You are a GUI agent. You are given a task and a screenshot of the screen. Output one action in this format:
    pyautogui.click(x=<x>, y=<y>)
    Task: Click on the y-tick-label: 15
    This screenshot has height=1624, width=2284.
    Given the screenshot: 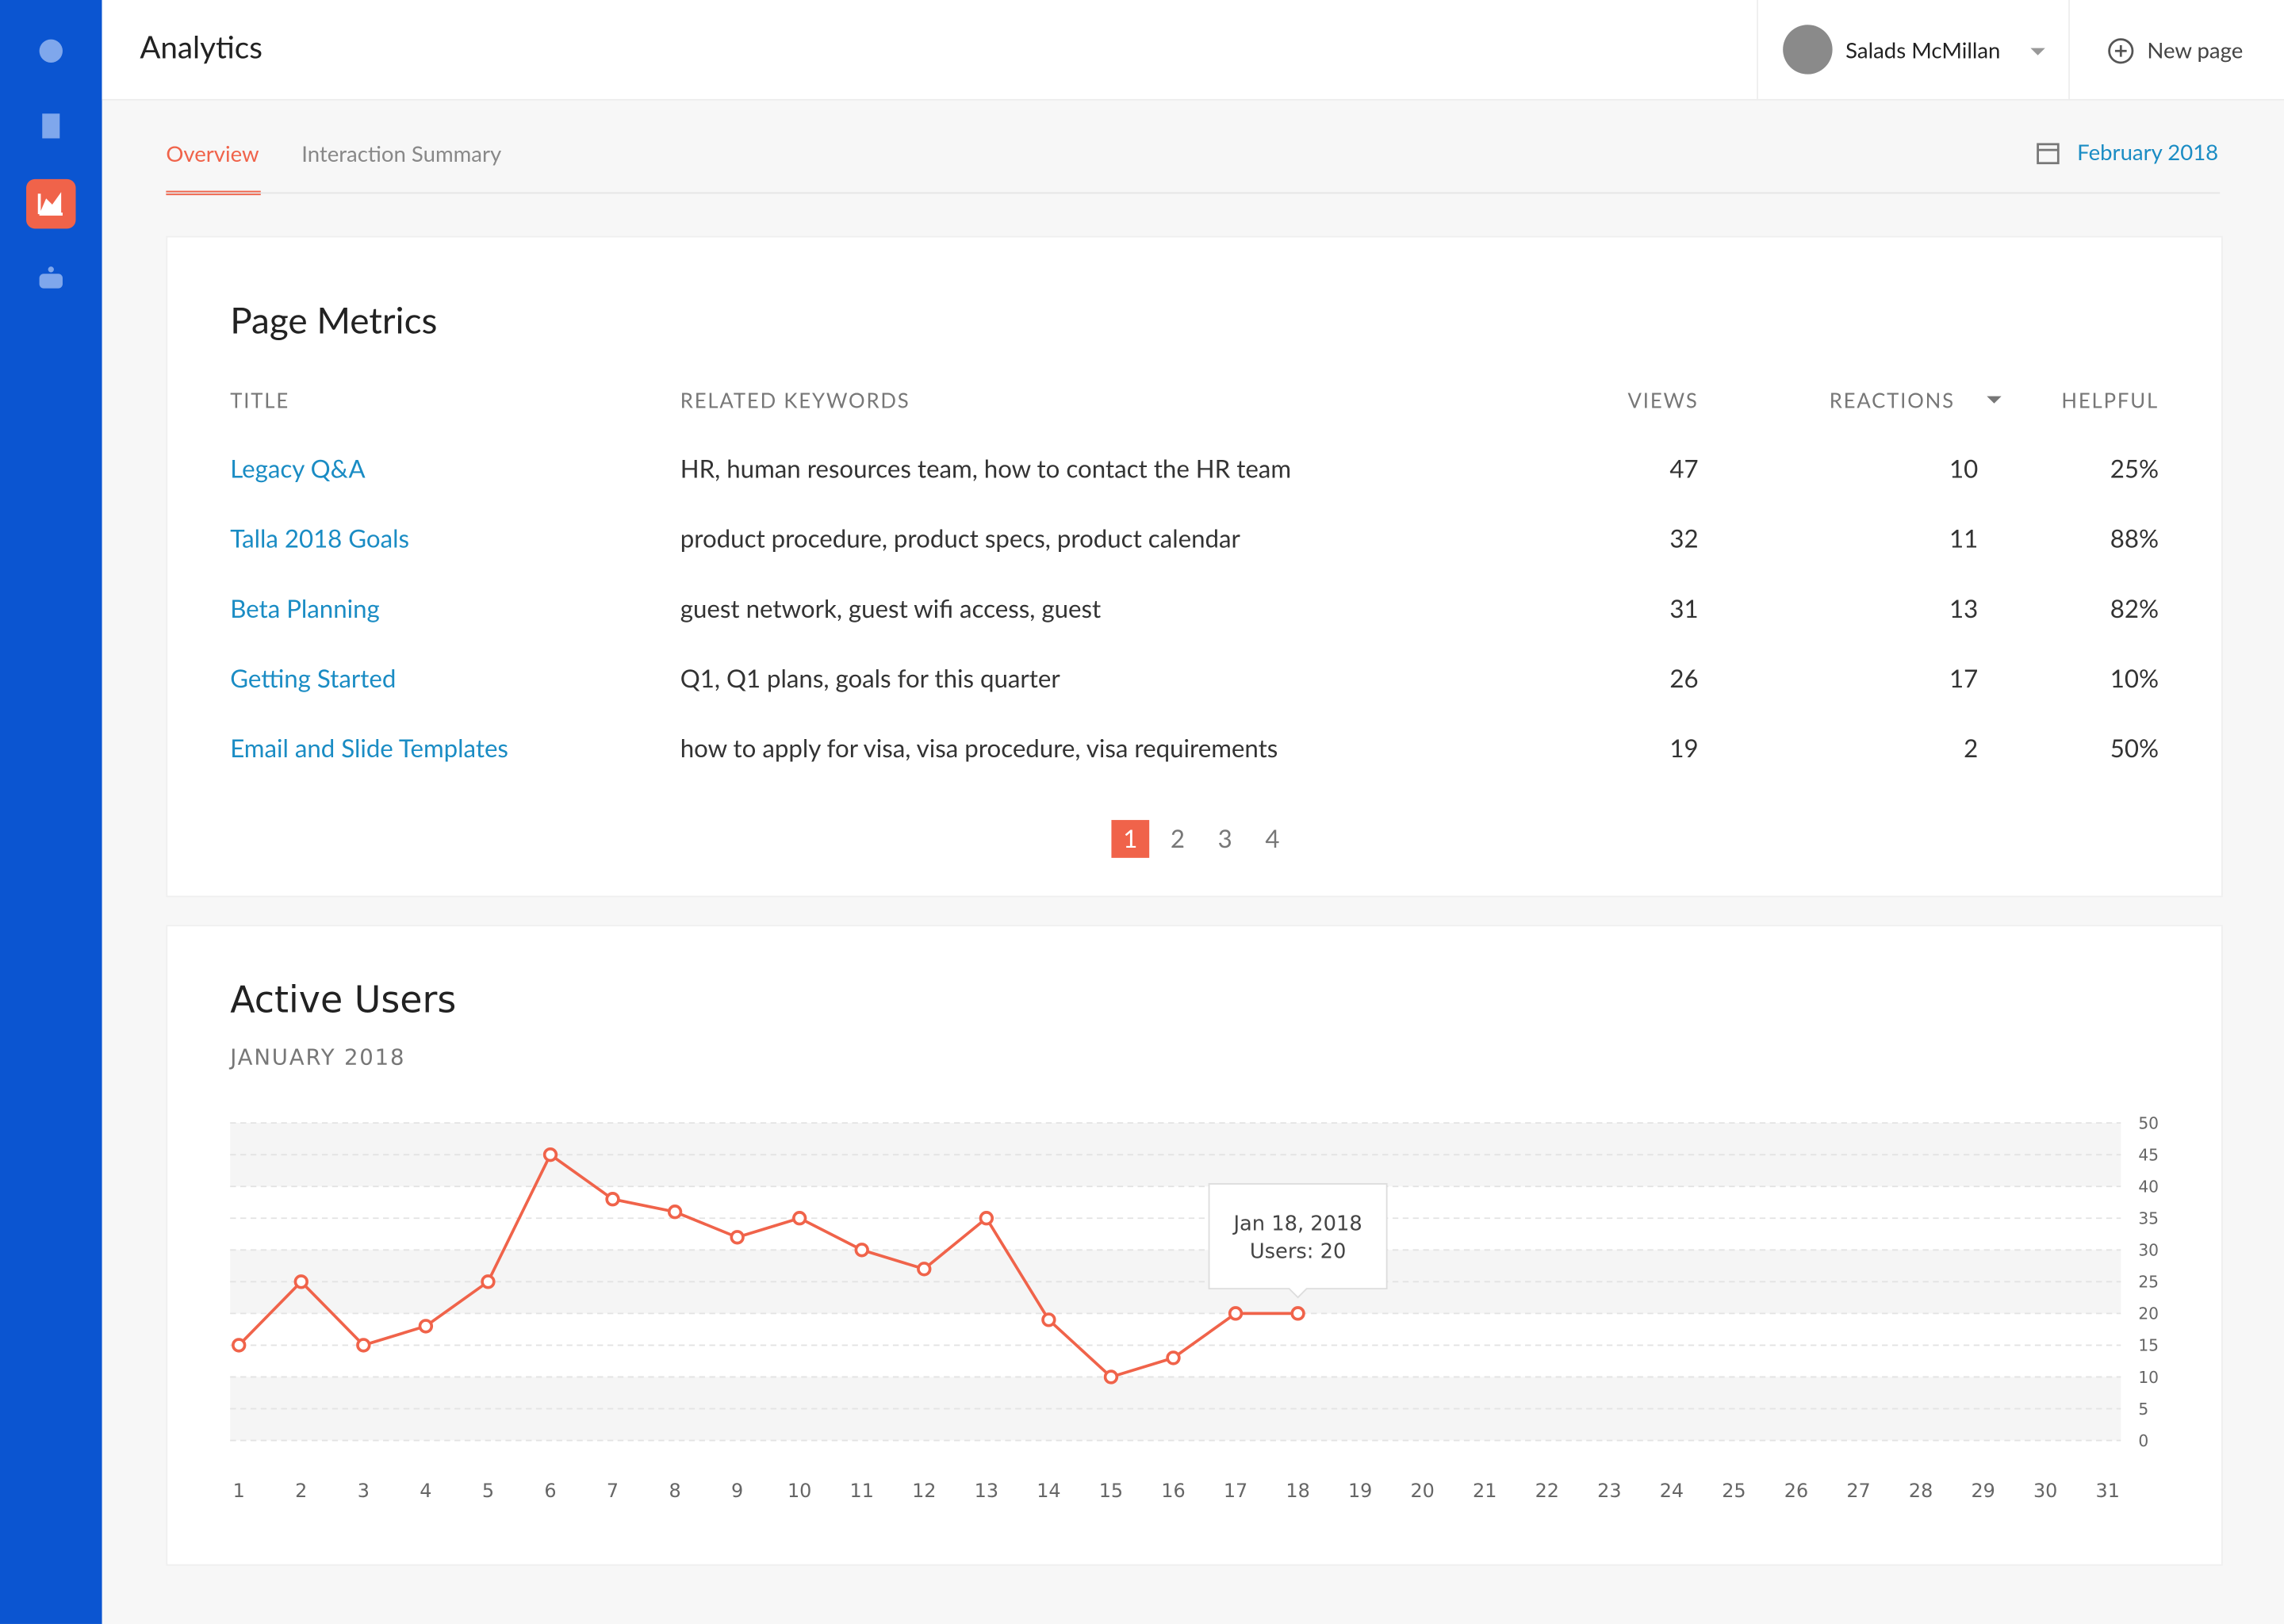 What is the action you would take?
    pyautogui.click(x=2148, y=1345)
    